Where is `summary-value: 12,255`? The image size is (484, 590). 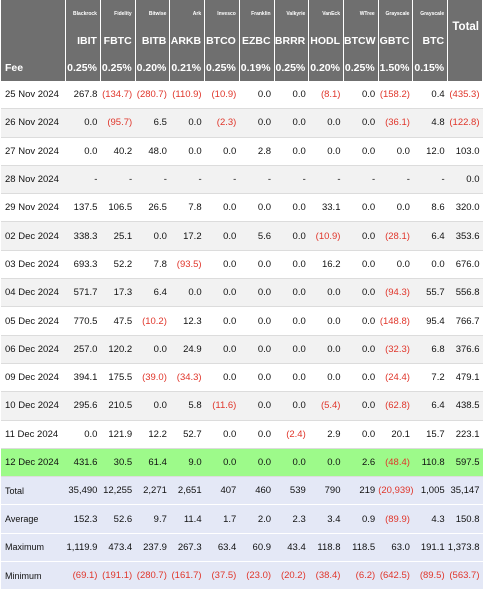 summary-value: 12,255 is located at coordinates (118, 491).